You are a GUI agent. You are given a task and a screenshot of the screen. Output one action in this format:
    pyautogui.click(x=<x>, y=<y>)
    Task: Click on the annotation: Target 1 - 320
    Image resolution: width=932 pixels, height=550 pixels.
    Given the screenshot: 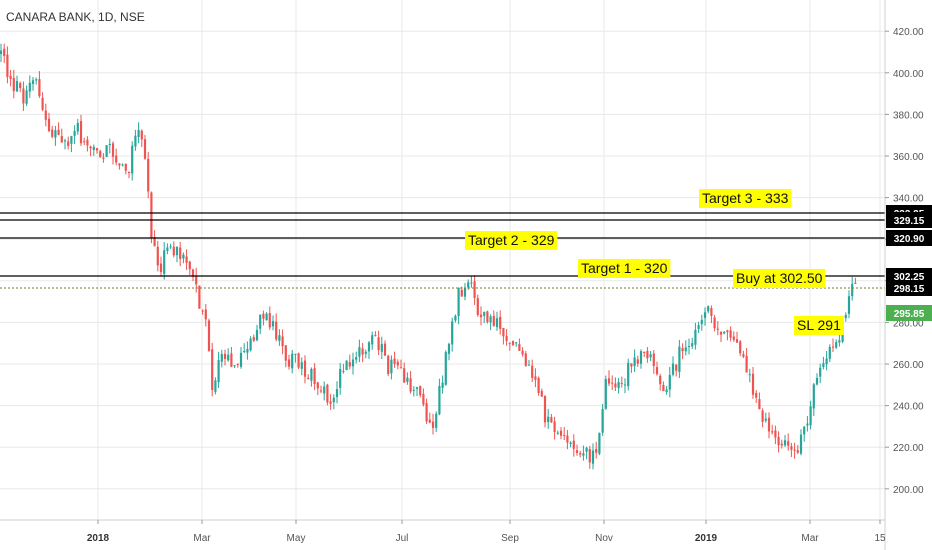 What is the action you would take?
    pyautogui.click(x=624, y=268)
    